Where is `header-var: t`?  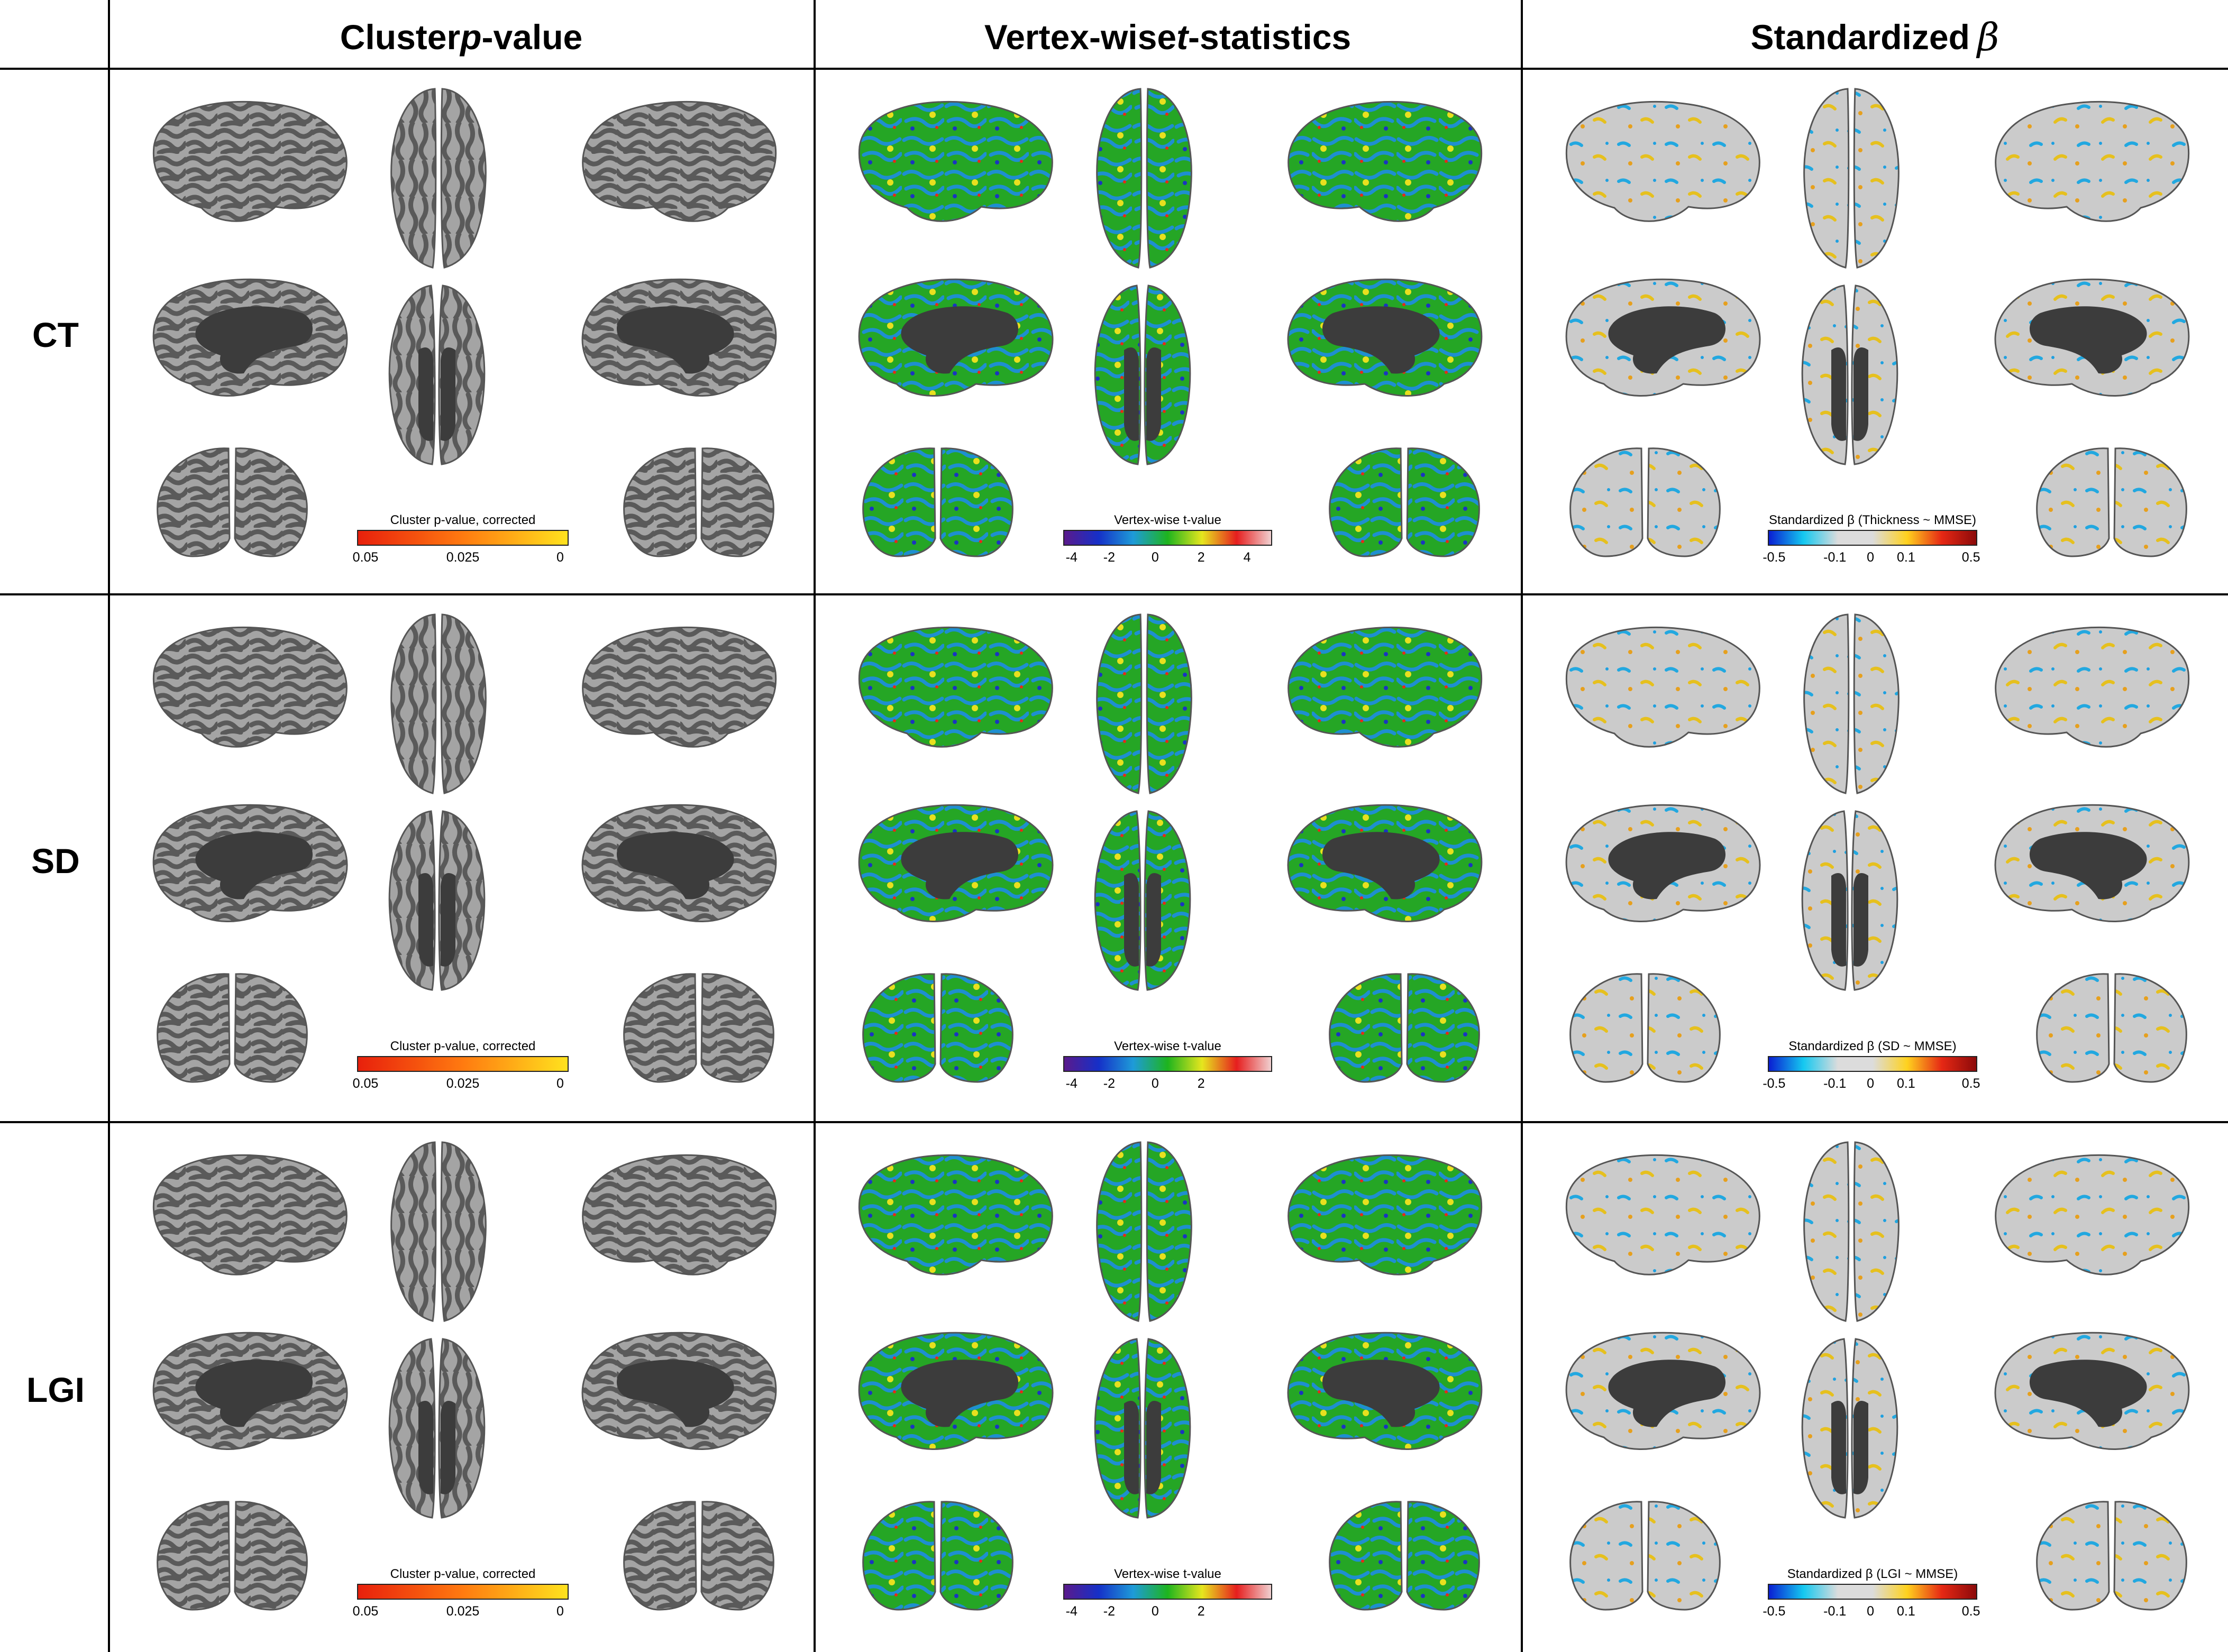
header-var: t is located at coordinates (1182, 37).